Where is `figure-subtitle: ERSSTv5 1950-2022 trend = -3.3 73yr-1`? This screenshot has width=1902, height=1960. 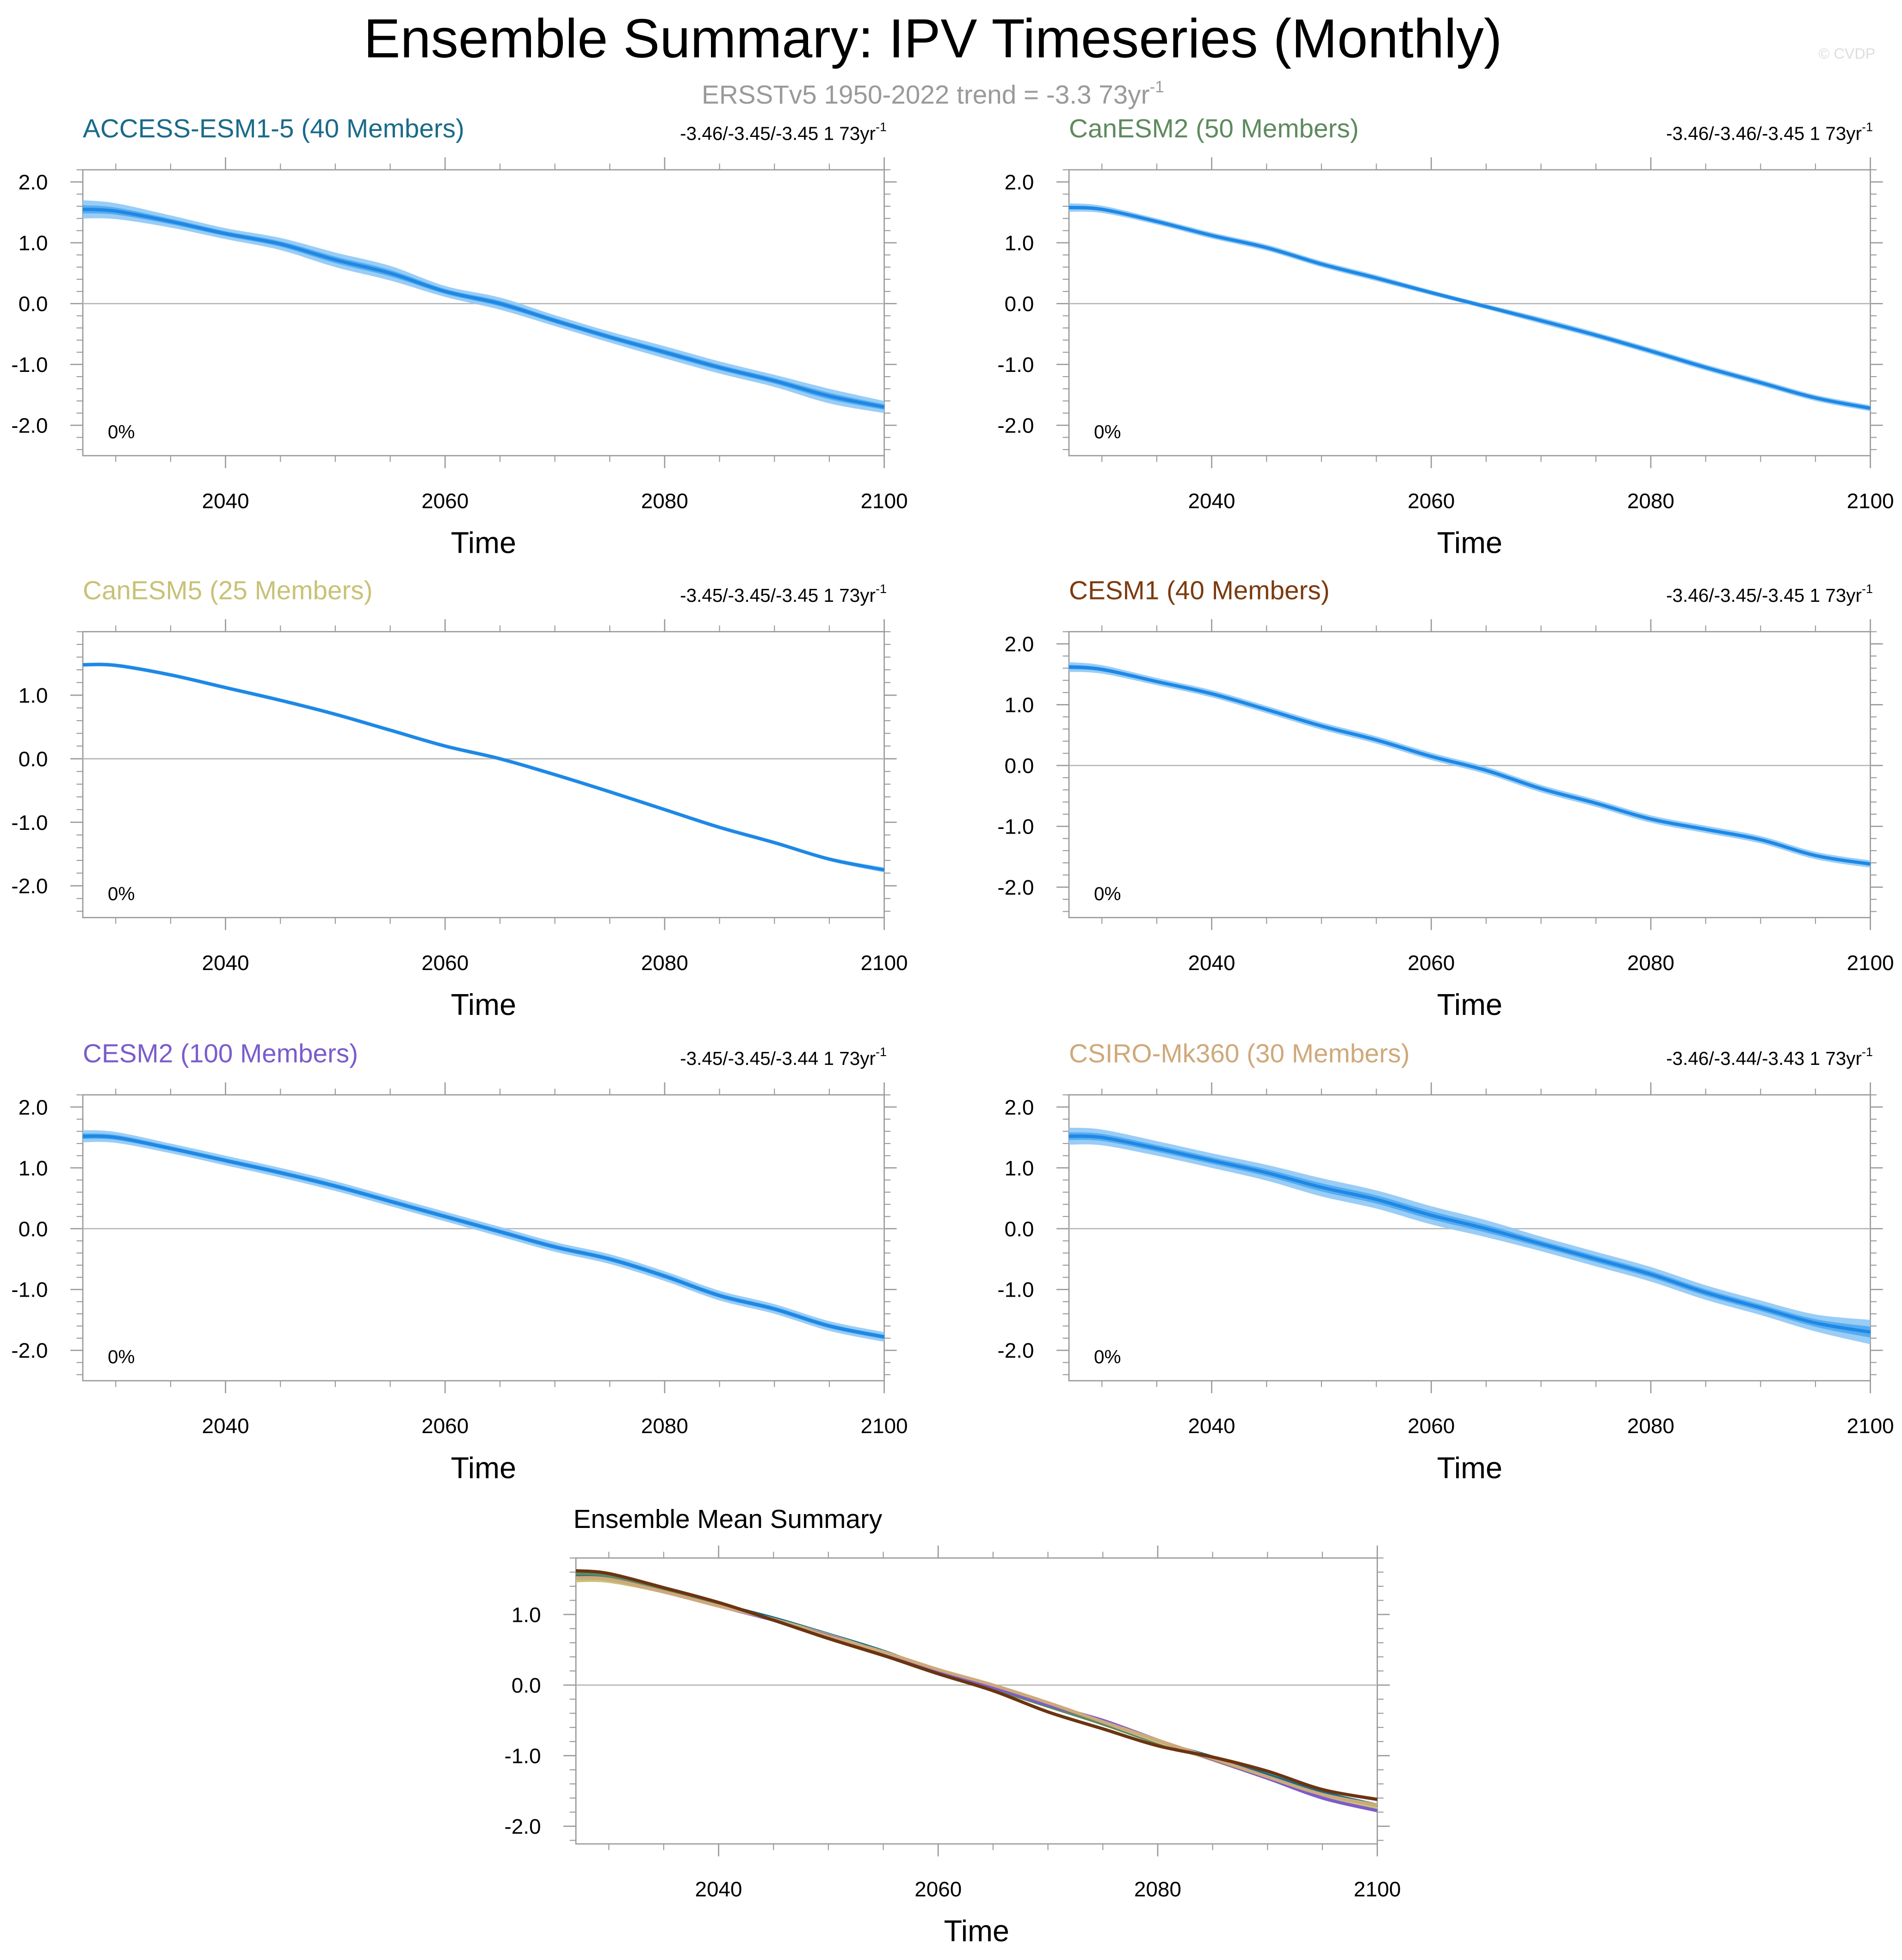
figure-subtitle: ERSSTv5 1950-2022 trend = -3.3 73yr-1 is located at coordinates (933, 94).